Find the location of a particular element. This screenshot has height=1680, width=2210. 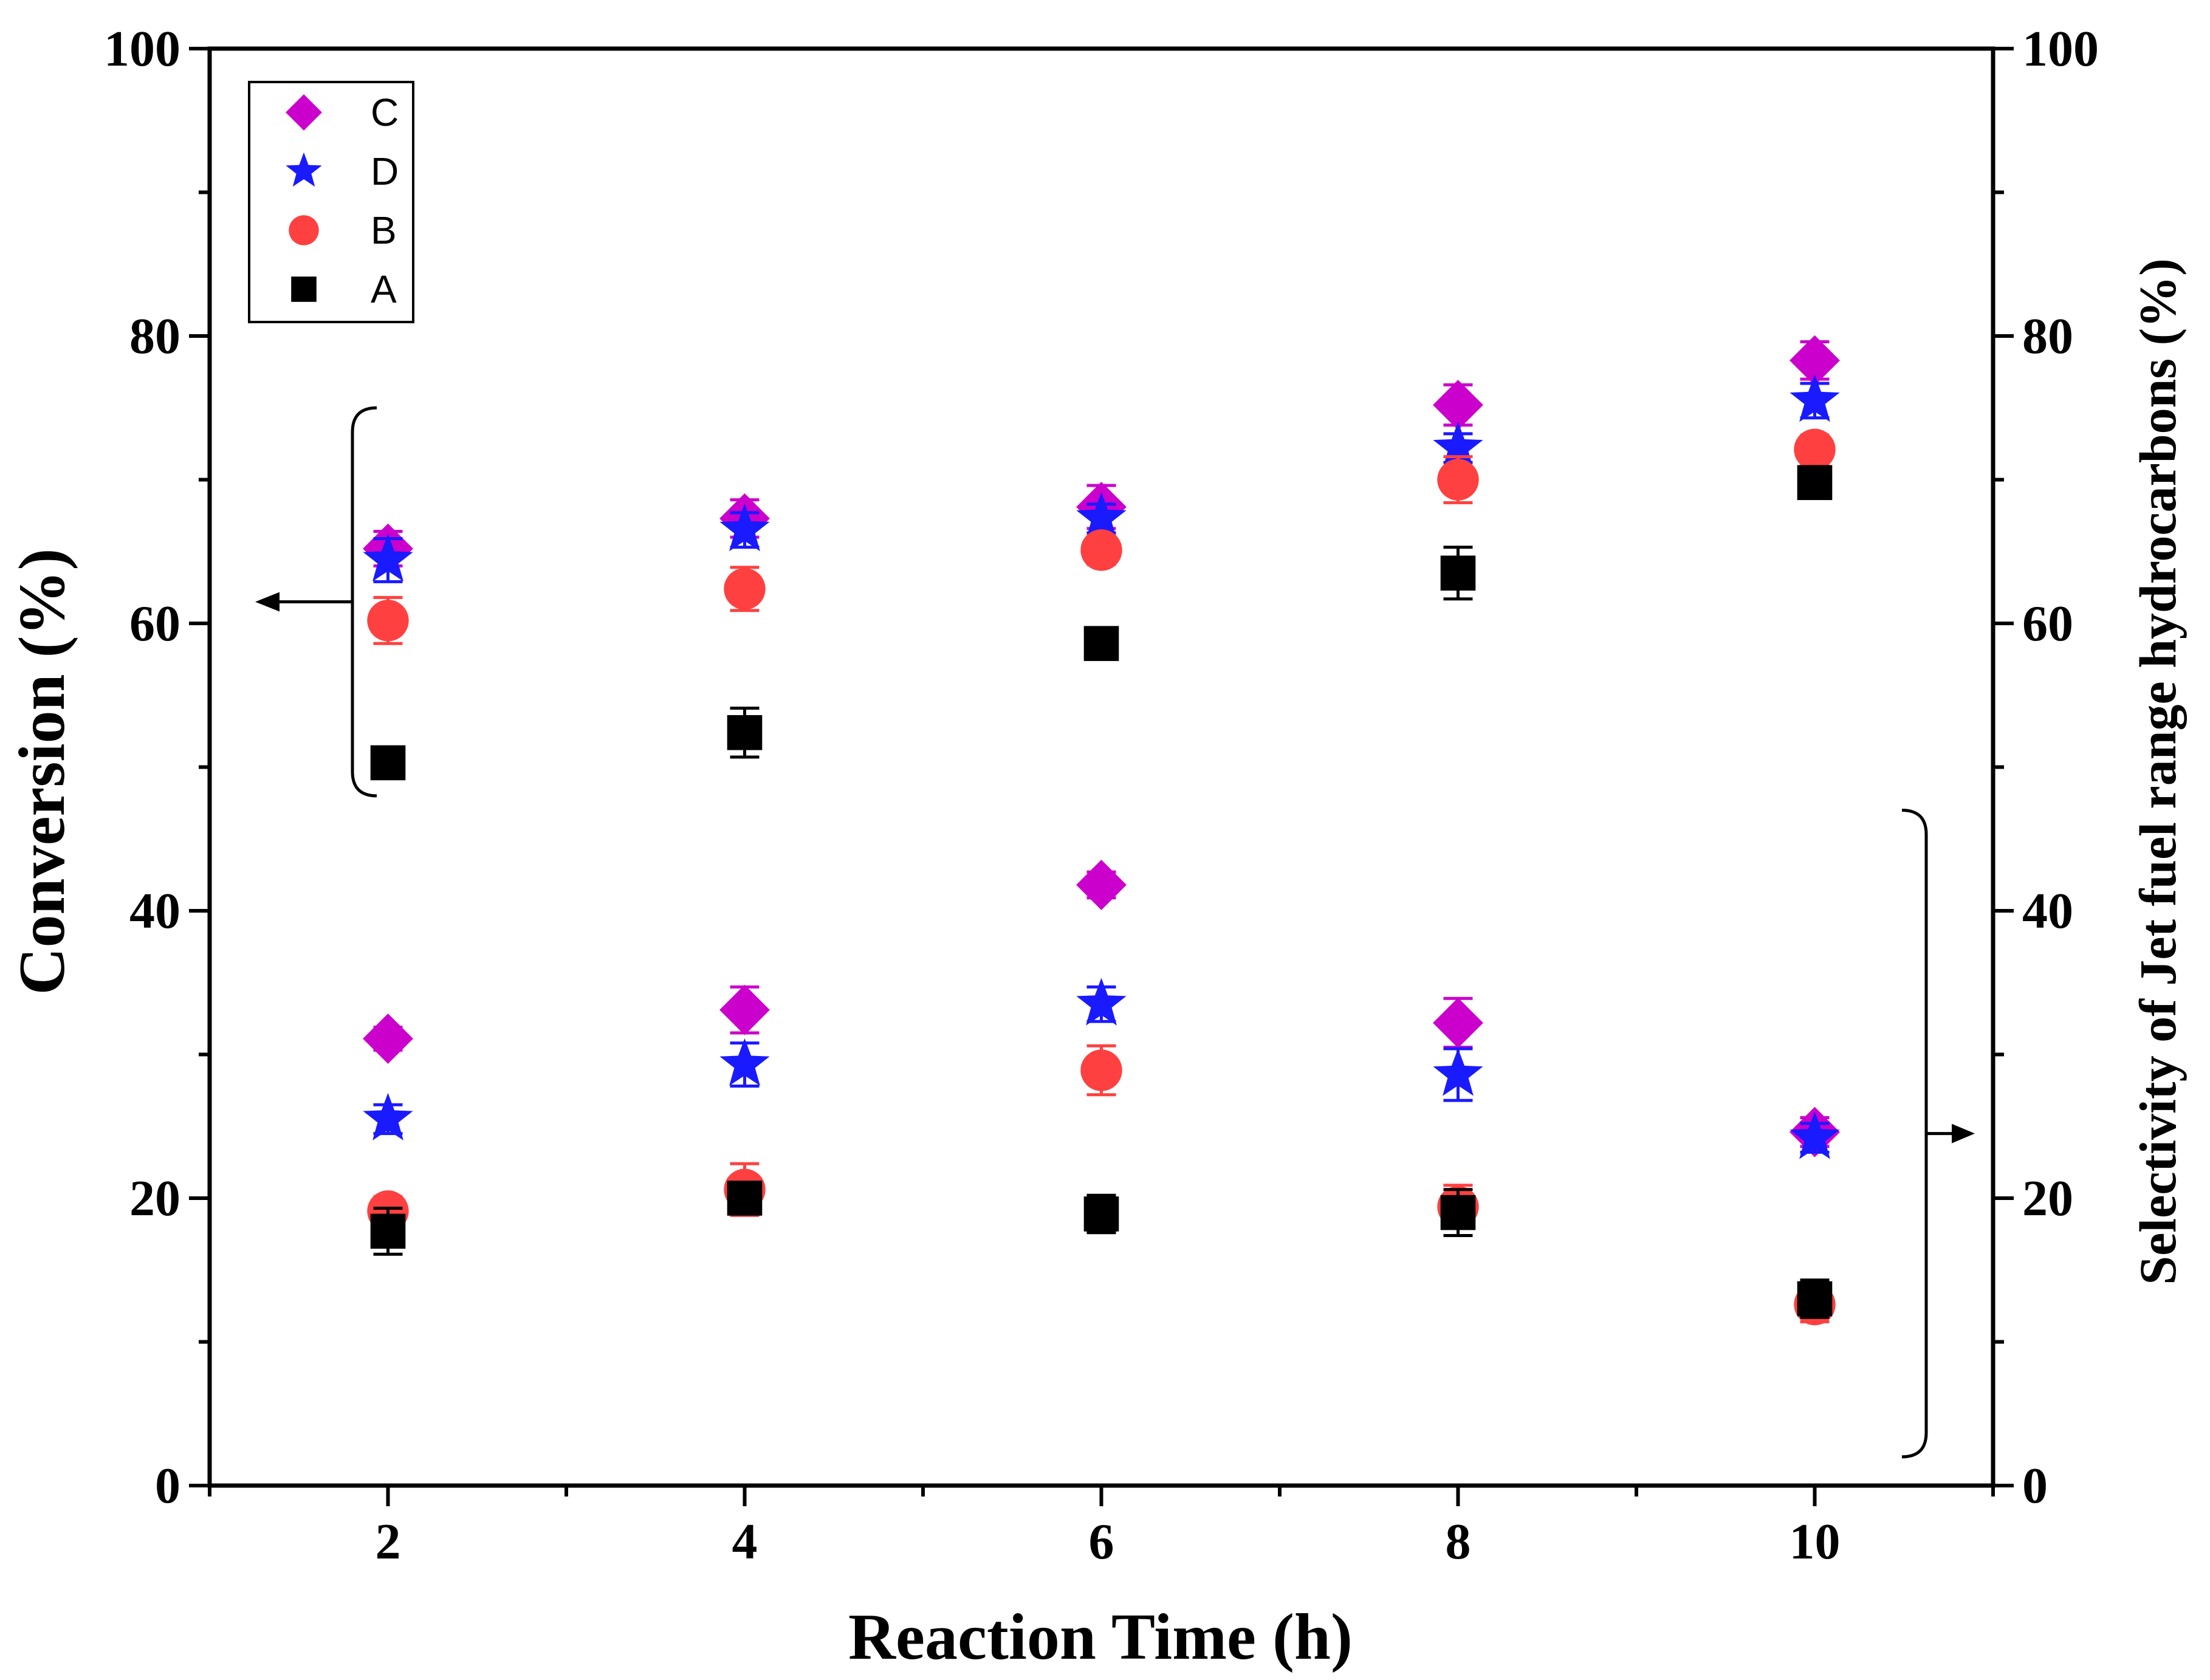

x-axis-title: Reaction Time (h) is located at coordinates (1100, 1637).